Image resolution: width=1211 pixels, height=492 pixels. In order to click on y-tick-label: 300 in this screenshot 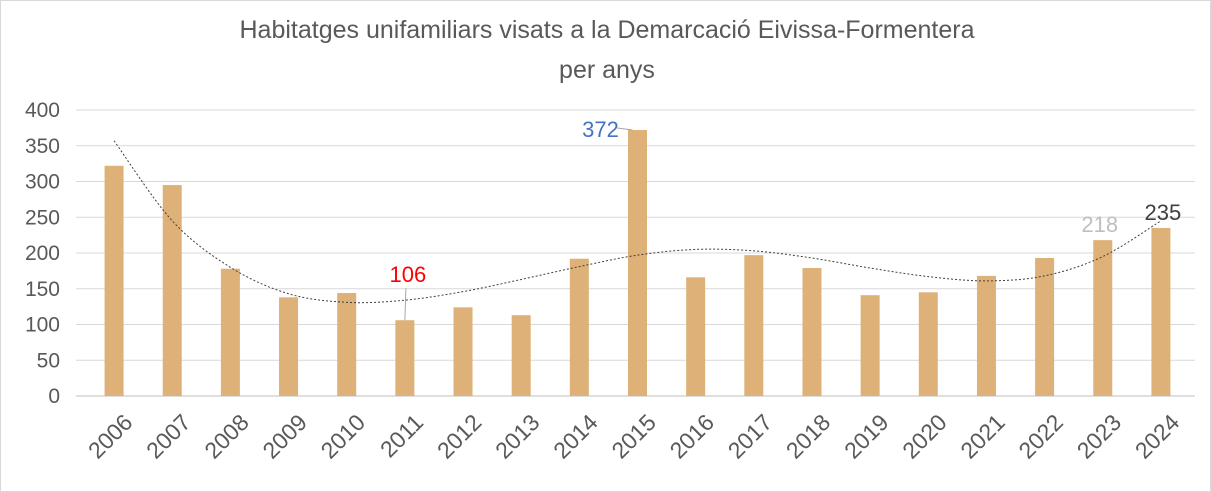, I will do `click(42, 182)`.